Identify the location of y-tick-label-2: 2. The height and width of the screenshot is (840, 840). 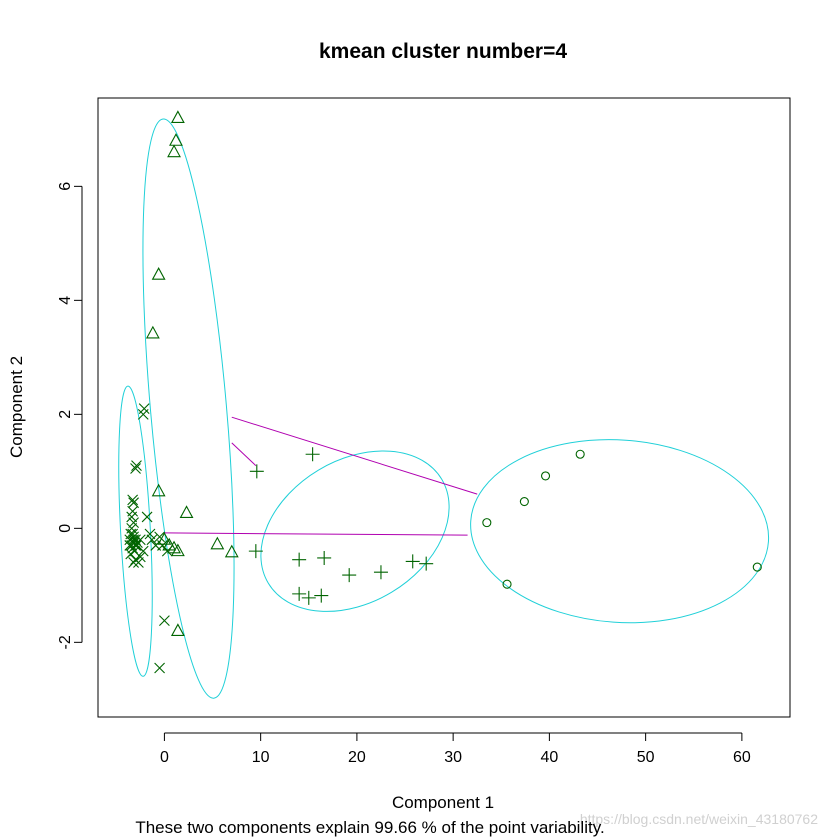
(65, 414).